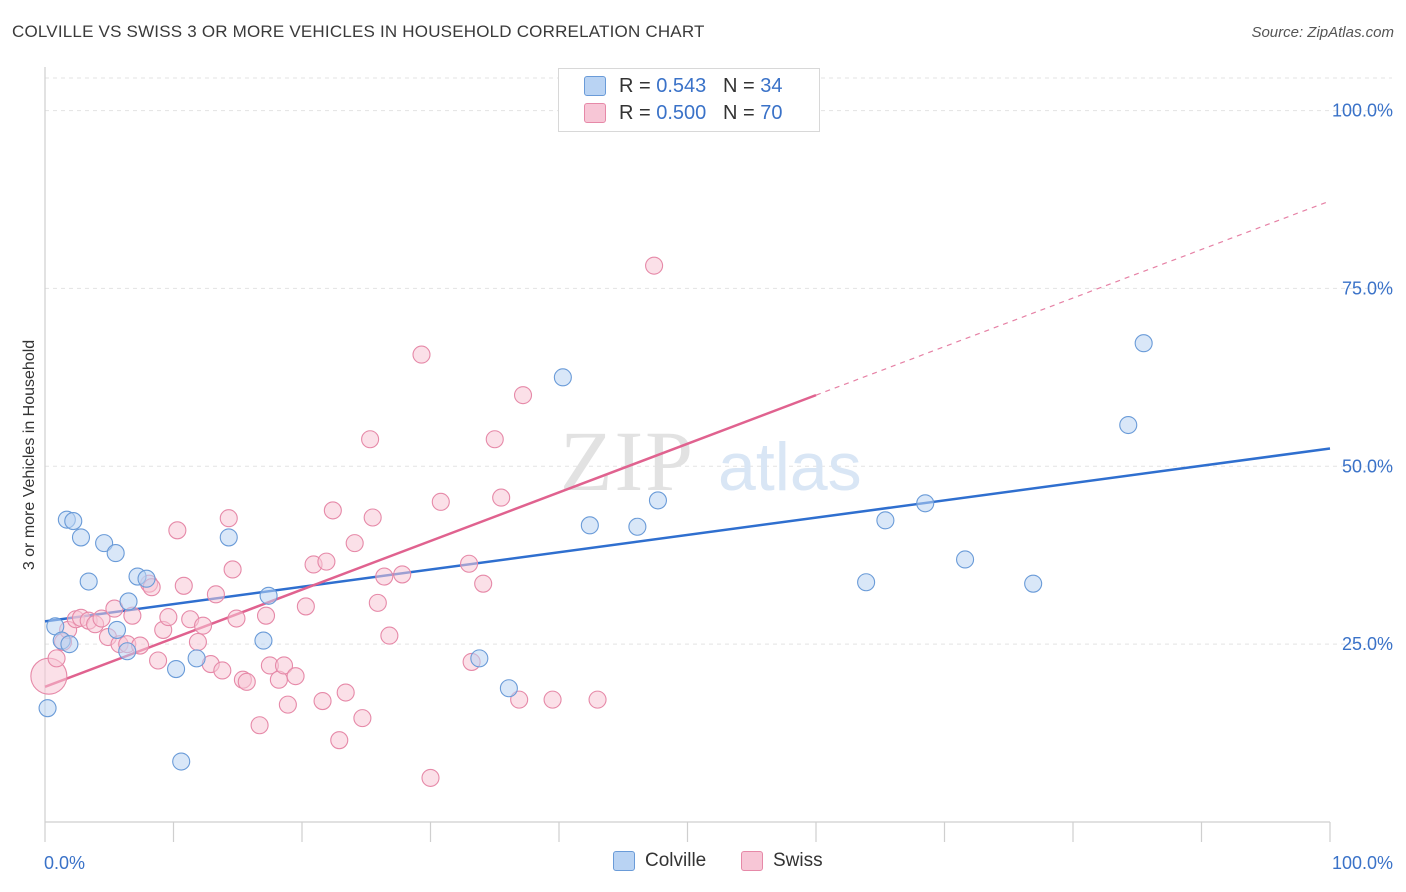 This screenshot has width=1406, height=892. I want to click on series-legend: Colville Swiss, so click(703, 865).